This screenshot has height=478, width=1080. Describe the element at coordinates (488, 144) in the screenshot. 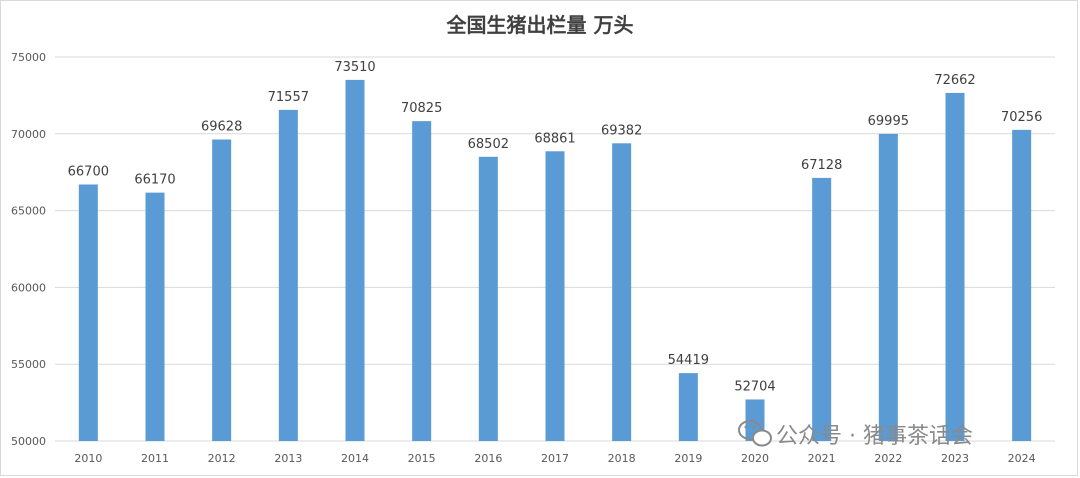

I see `data-label: 68502` at that location.